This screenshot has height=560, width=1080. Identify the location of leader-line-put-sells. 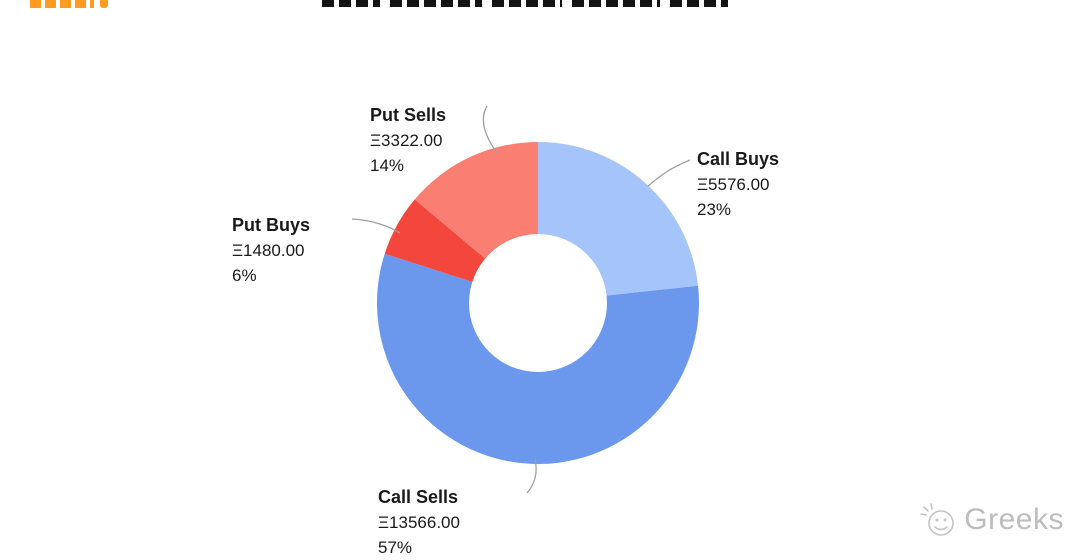
(490, 129).